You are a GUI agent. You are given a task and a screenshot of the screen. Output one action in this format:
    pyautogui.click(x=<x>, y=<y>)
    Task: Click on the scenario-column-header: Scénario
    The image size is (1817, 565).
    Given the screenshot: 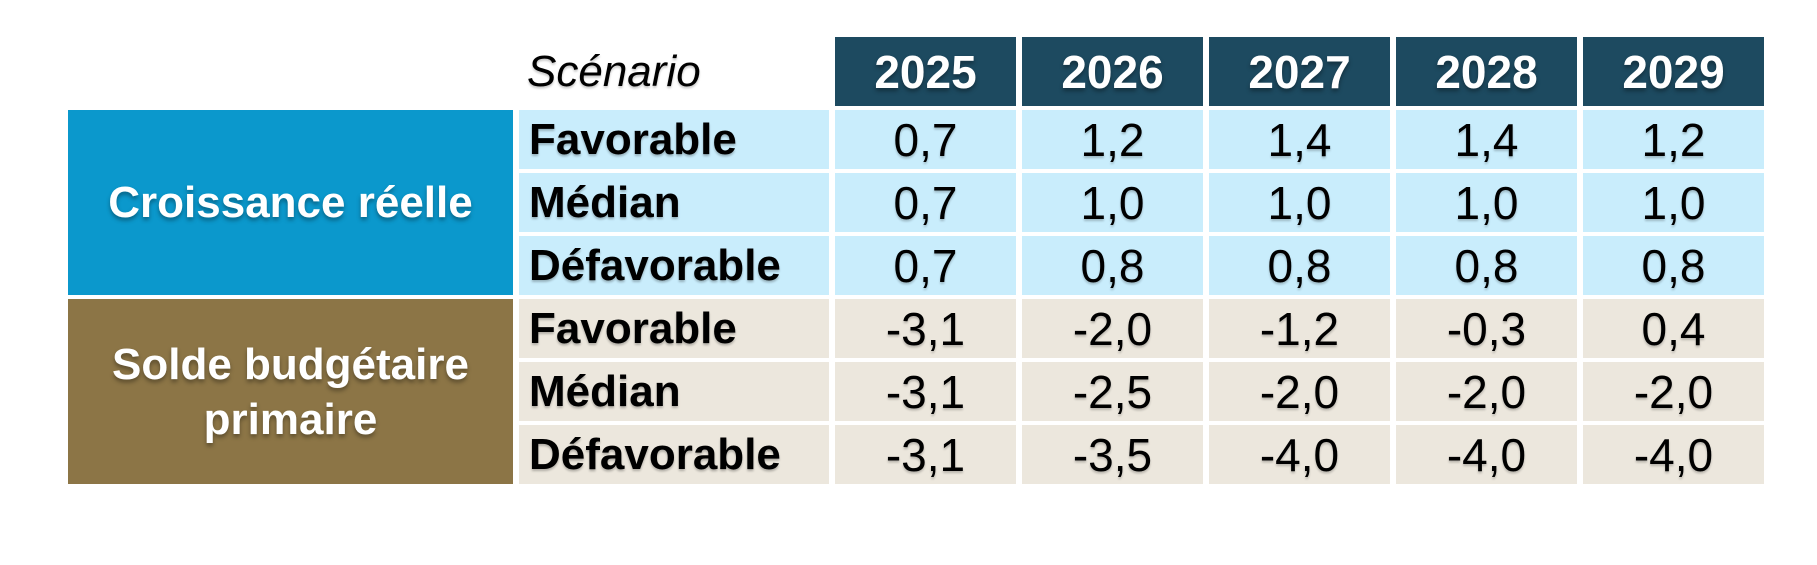 What is the action you would take?
    pyautogui.click(x=614, y=71)
    